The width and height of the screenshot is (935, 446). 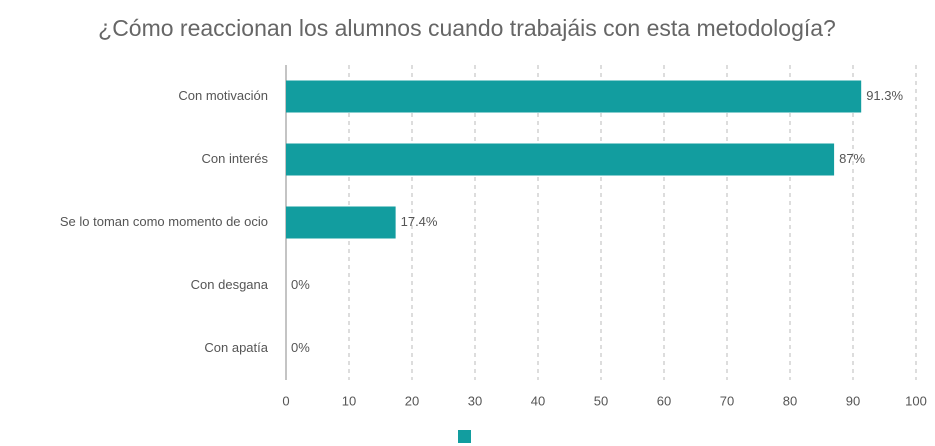 I want to click on data-label: 91.3%, so click(x=884, y=95).